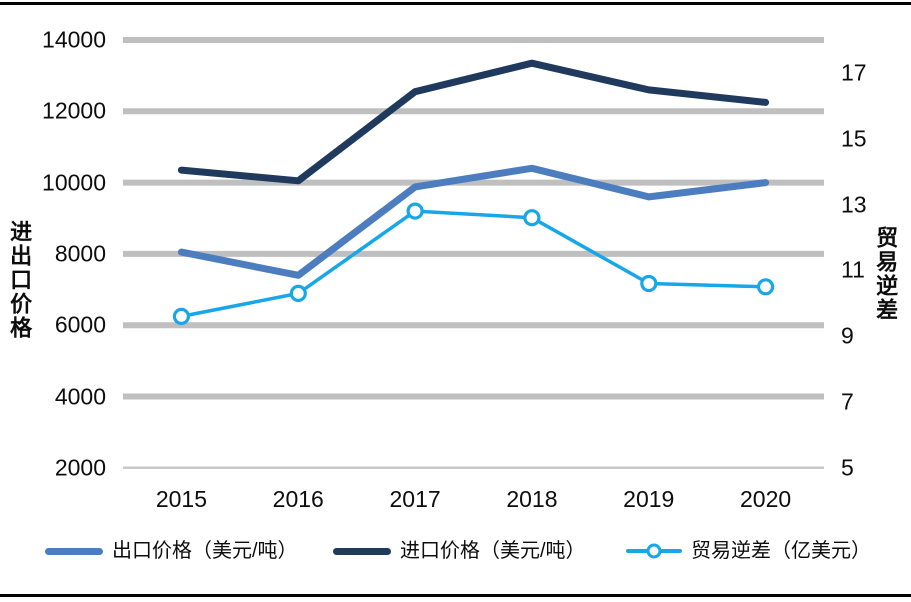  What do you see at coordinates (298, 499) in the screenshot?
I see `x-axis-tick-label: 2016` at bounding box center [298, 499].